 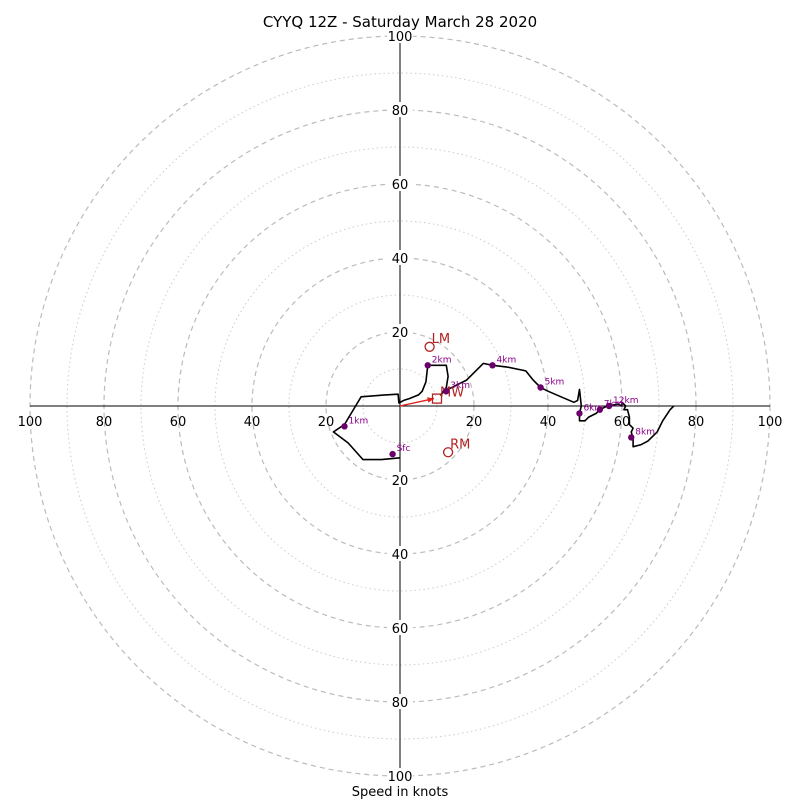 What do you see at coordinates (498, 406) in the screenshot?
I see `height-points: Sfc 1km 2km 3km 4km 5km 6km 7km 8km 12km` at bounding box center [498, 406].